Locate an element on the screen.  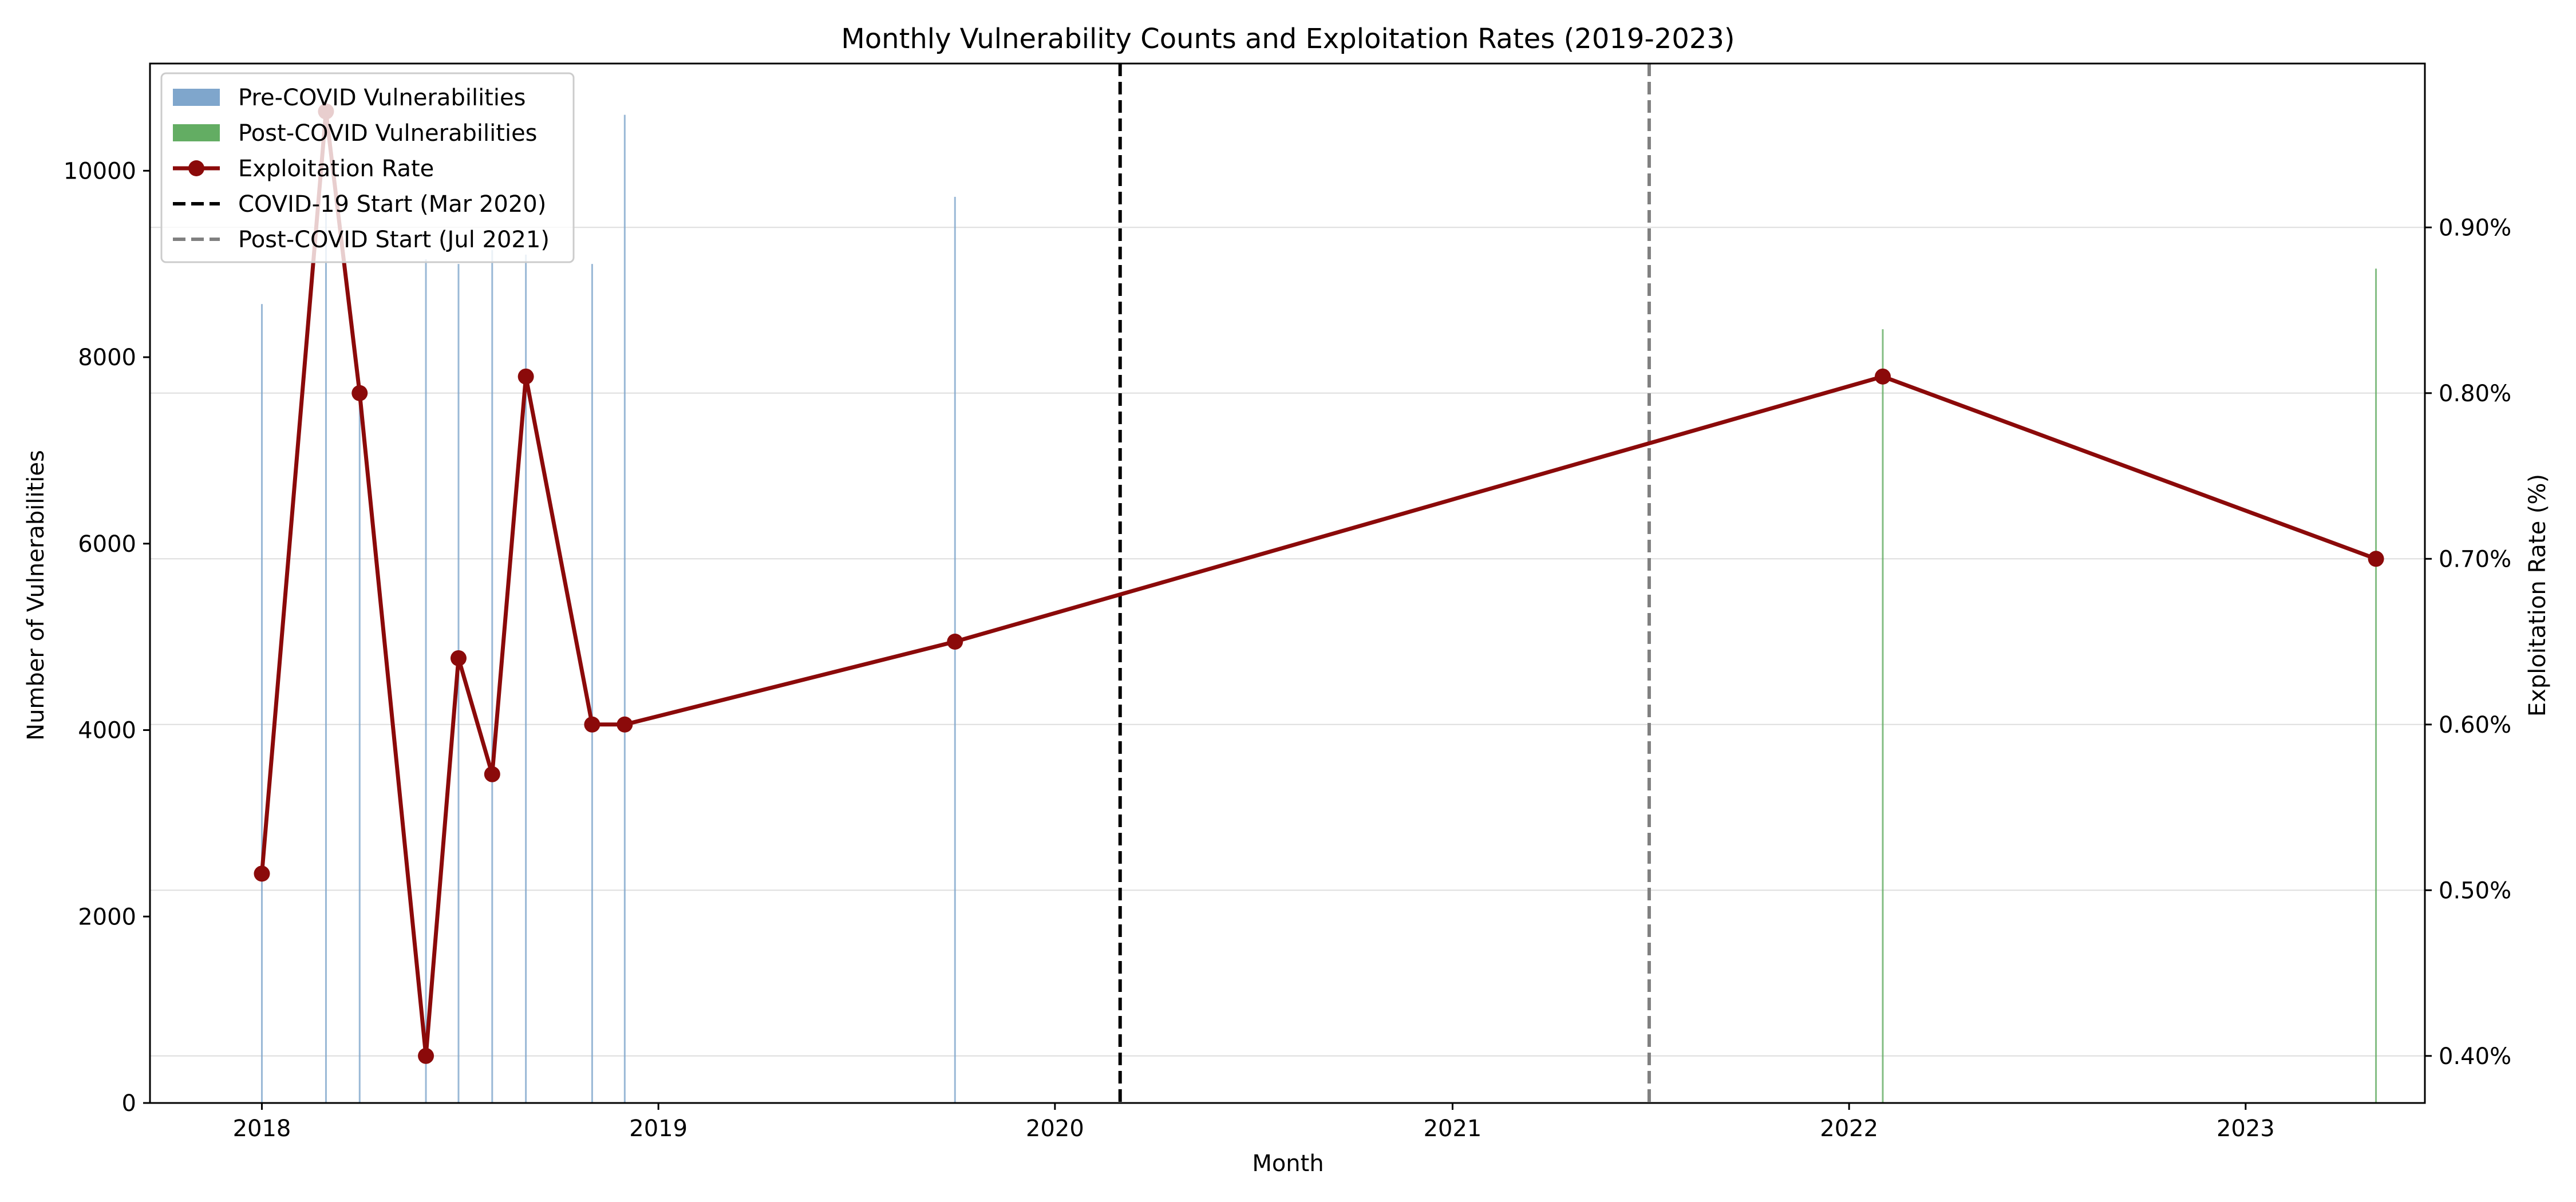
y-tick-label-3: 6000 is located at coordinates (107, 544).